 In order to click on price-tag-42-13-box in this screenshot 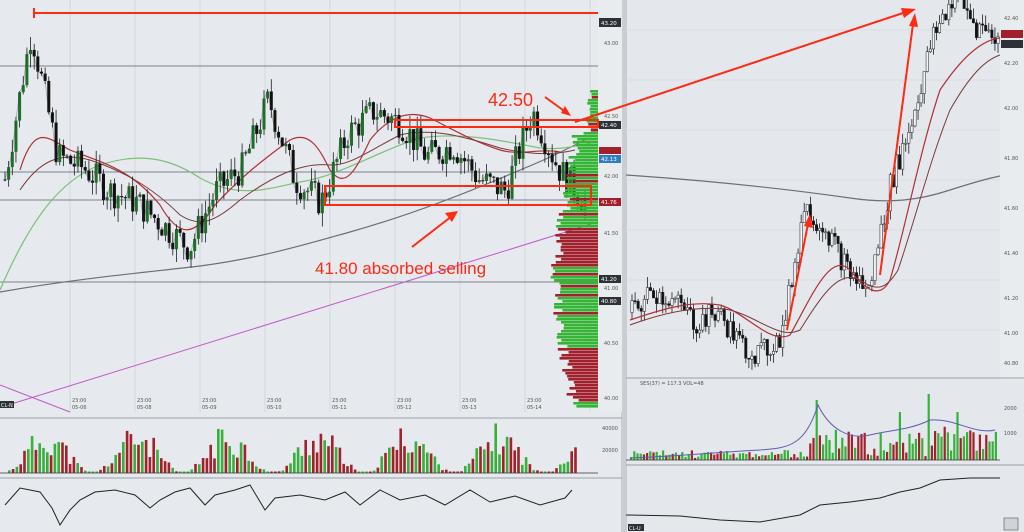, I will do `click(610, 159)`.